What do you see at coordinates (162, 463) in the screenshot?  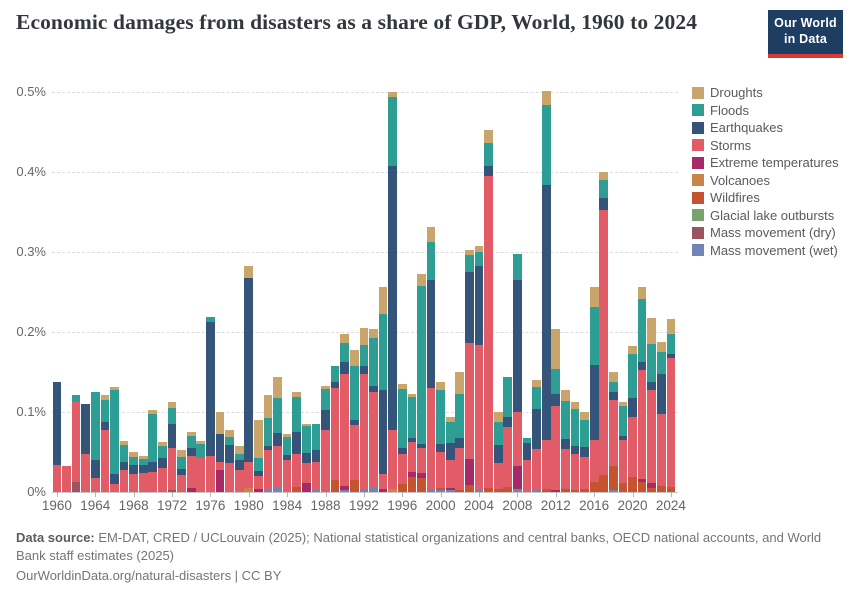 I see `bar-segment-earthquakes-1971` at bounding box center [162, 463].